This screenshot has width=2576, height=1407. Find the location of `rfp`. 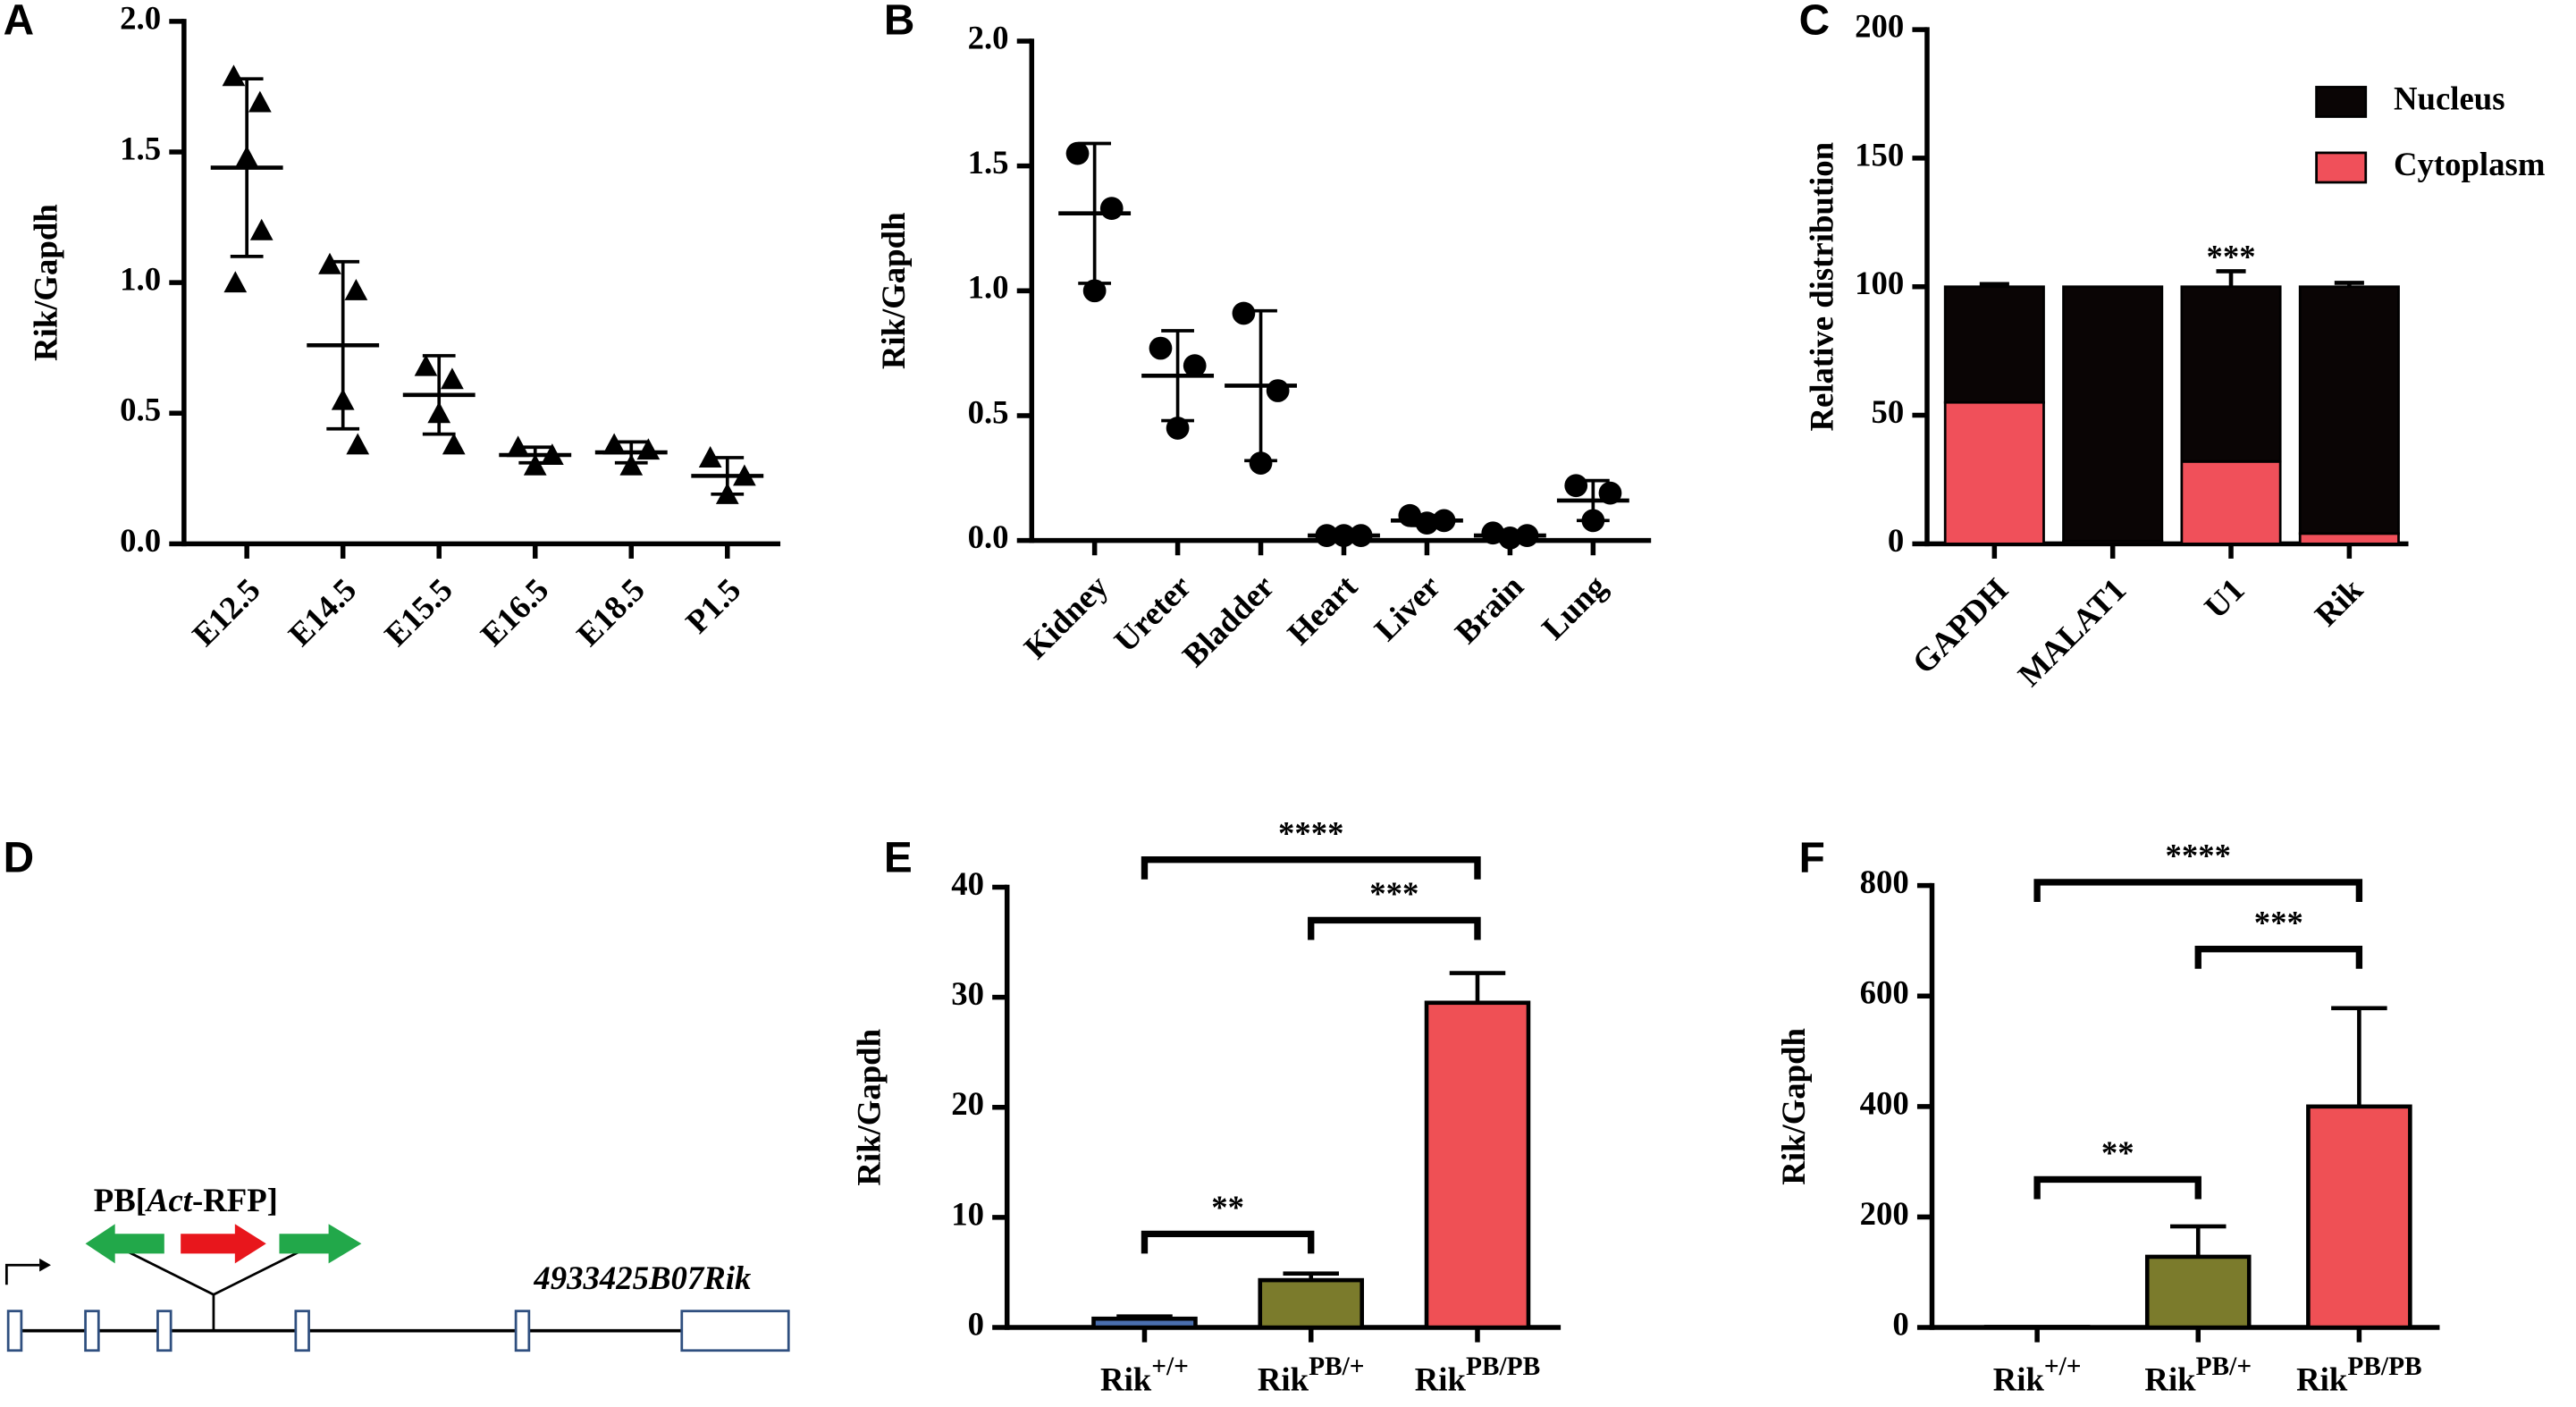

rfp is located at coordinates (224, 1244).